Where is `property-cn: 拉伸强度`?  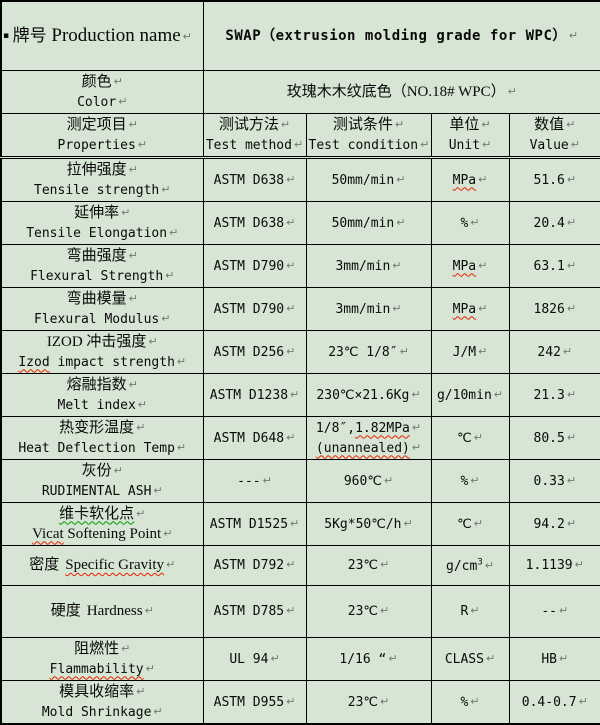 property-cn: 拉伸强度 is located at coordinates (96, 169).